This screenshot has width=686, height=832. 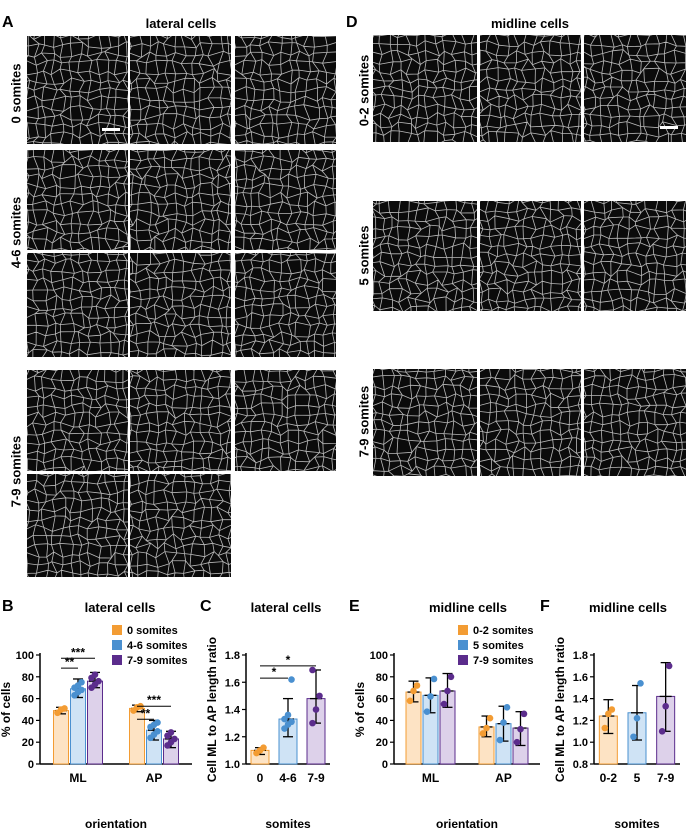 What do you see at coordinates (545, 606) in the screenshot?
I see `panel-label-f: F` at bounding box center [545, 606].